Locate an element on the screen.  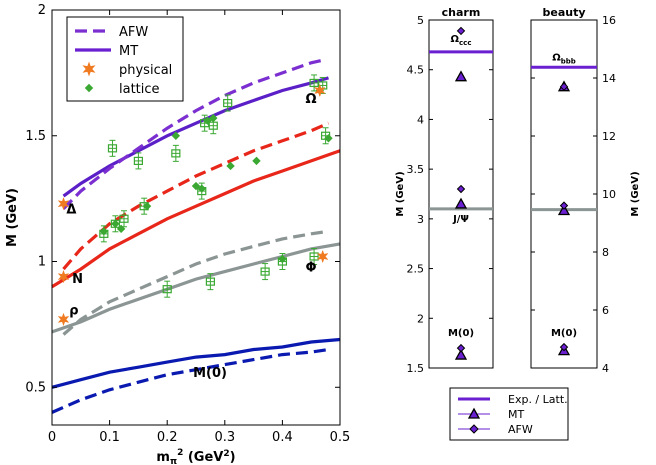
y-tick-label: 4.5 is located at coordinates (416, 70).